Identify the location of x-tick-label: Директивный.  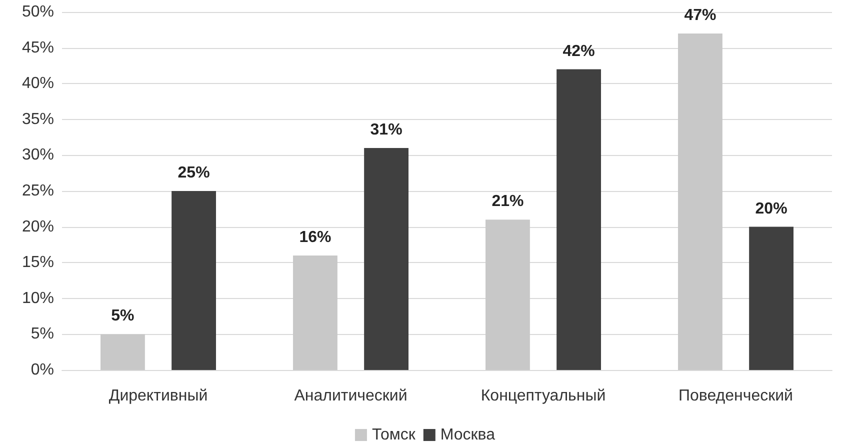
(158, 396).